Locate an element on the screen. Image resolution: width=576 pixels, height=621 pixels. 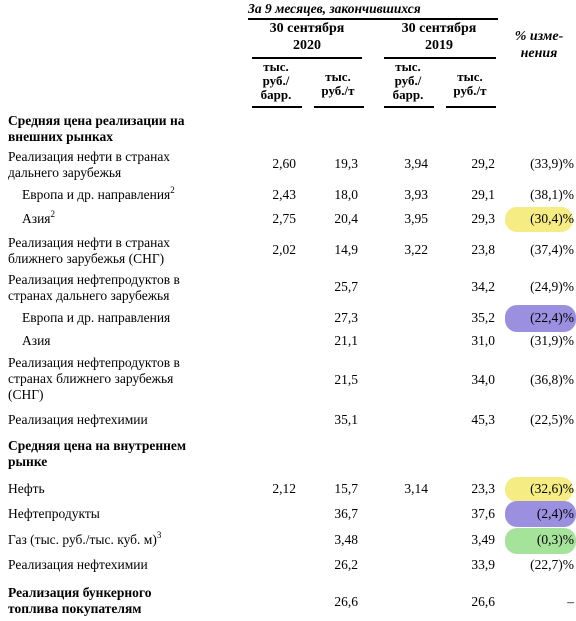
cell-change: (2,4)% is located at coordinates (555, 513).